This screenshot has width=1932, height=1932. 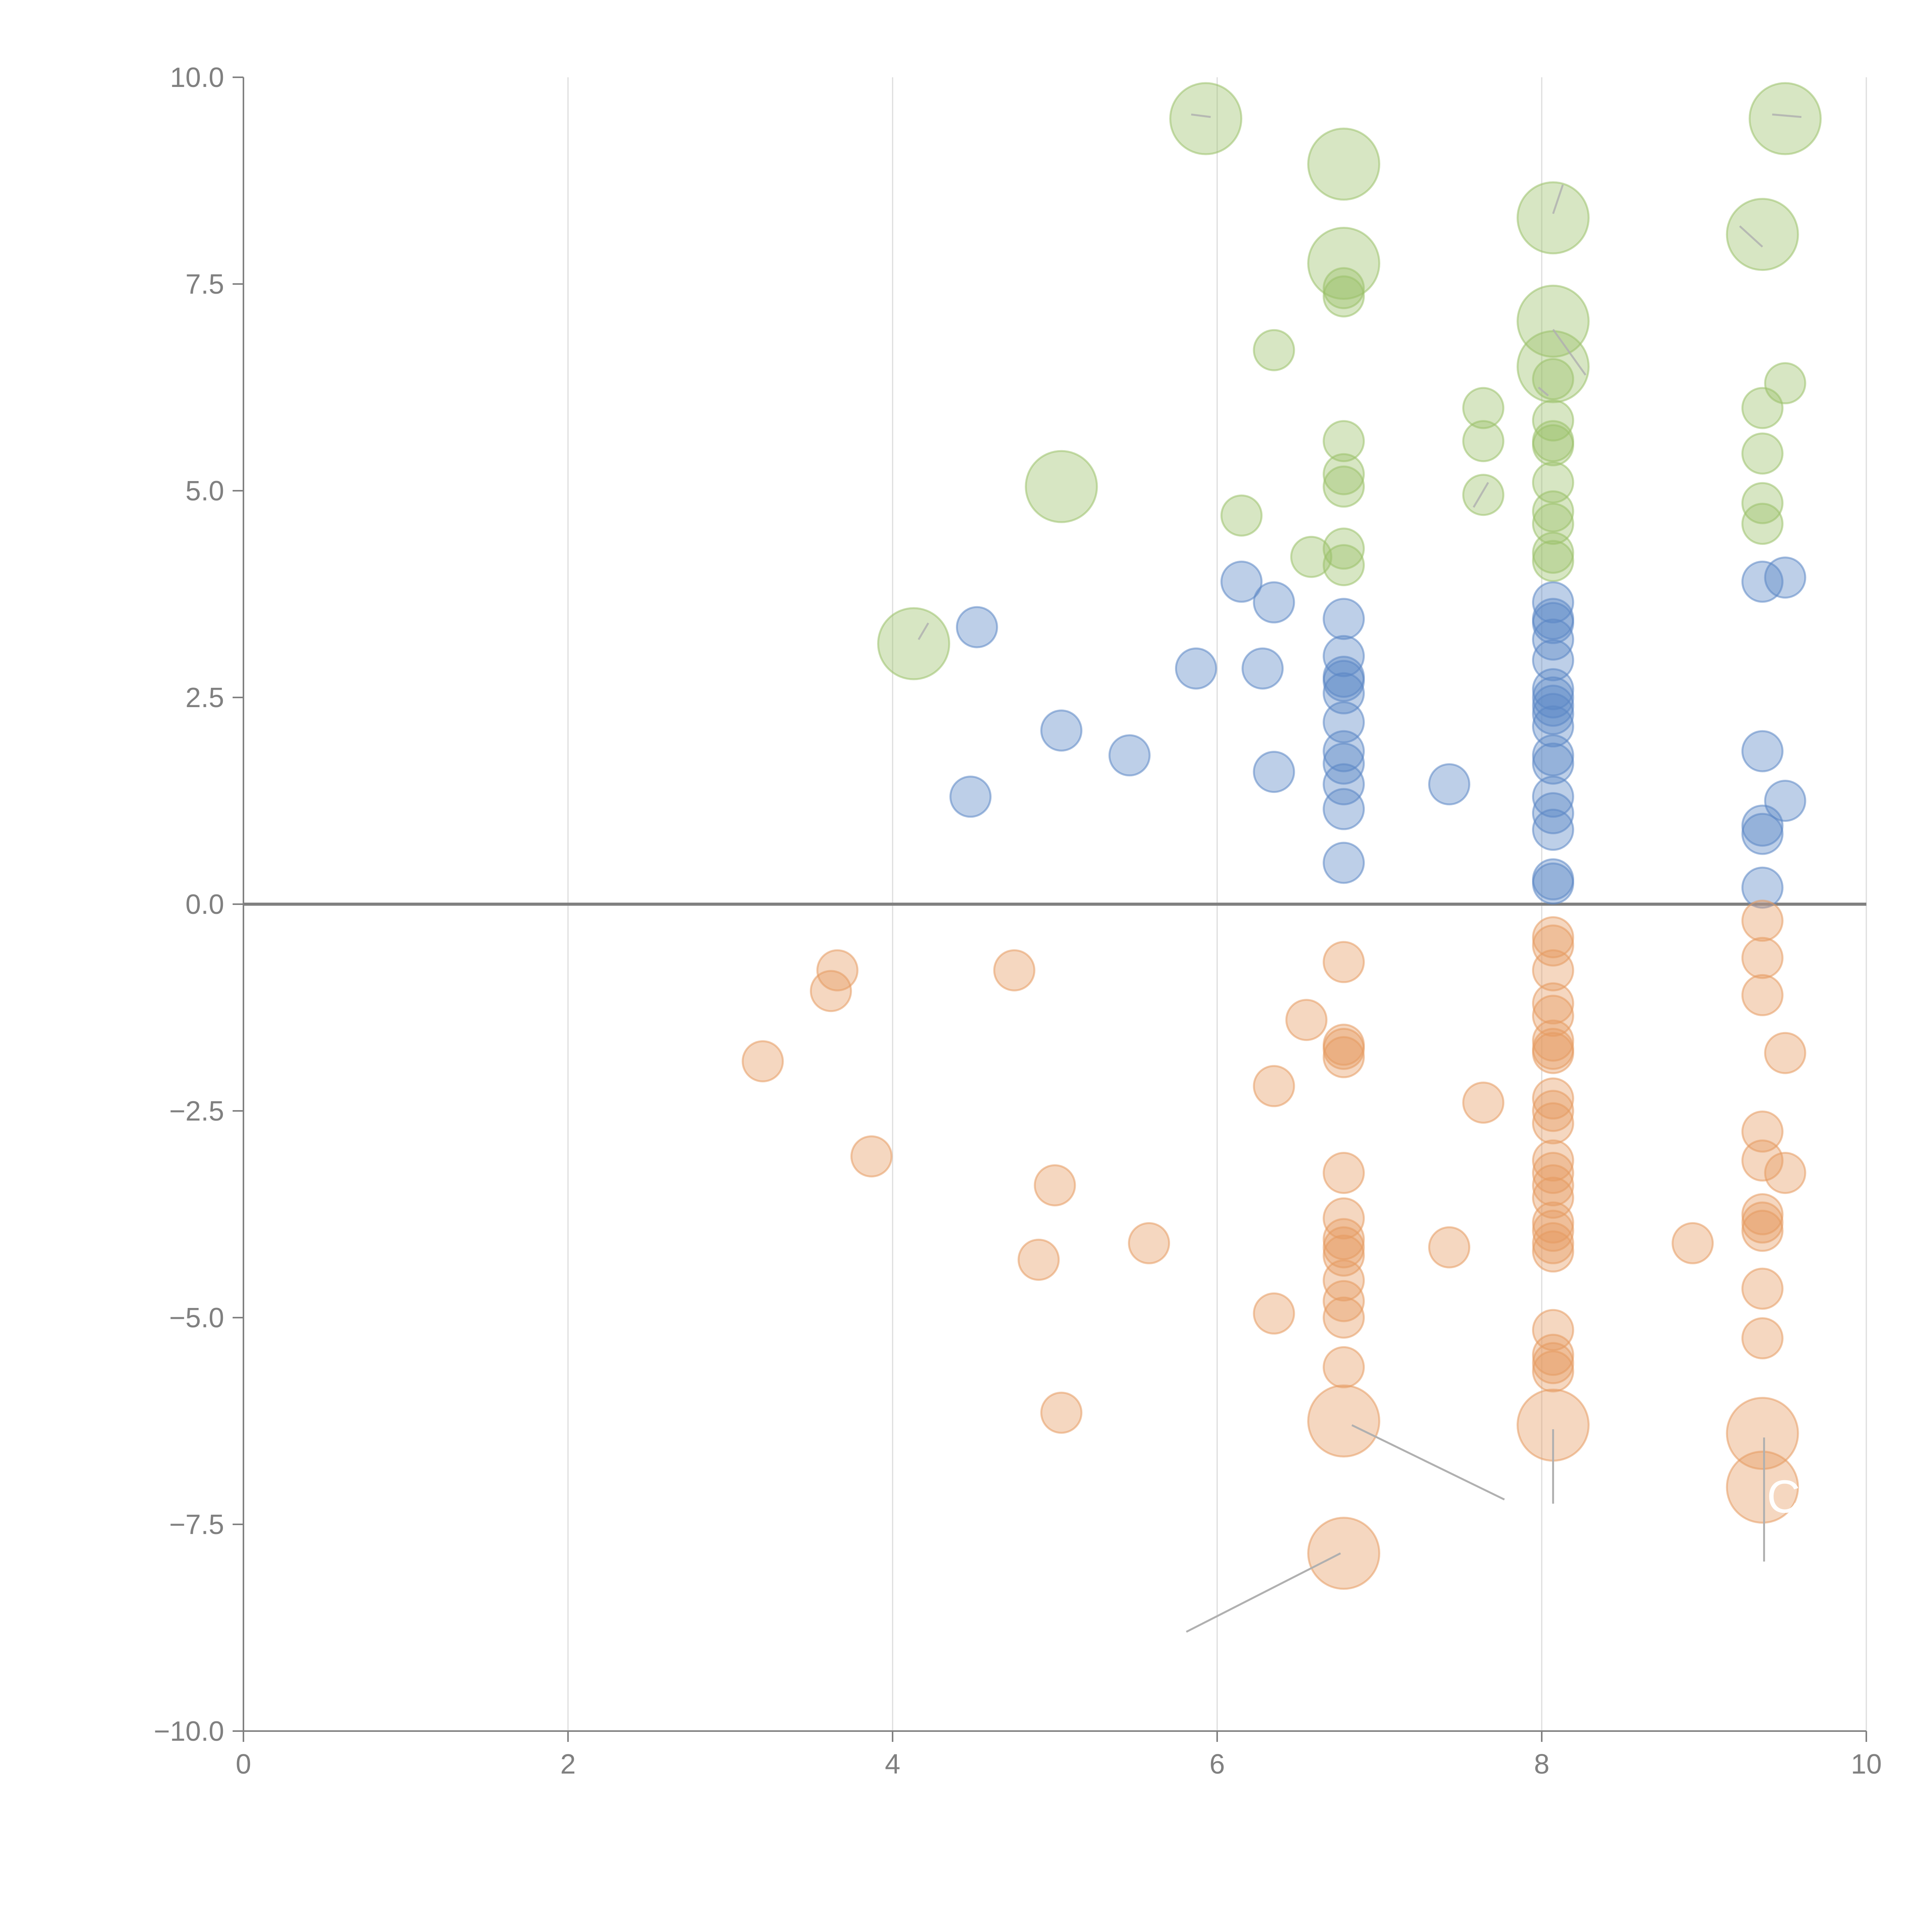 What do you see at coordinates (568, 1765) in the screenshot?
I see `x-tick-label: 2` at bounding box center [568, 1765].